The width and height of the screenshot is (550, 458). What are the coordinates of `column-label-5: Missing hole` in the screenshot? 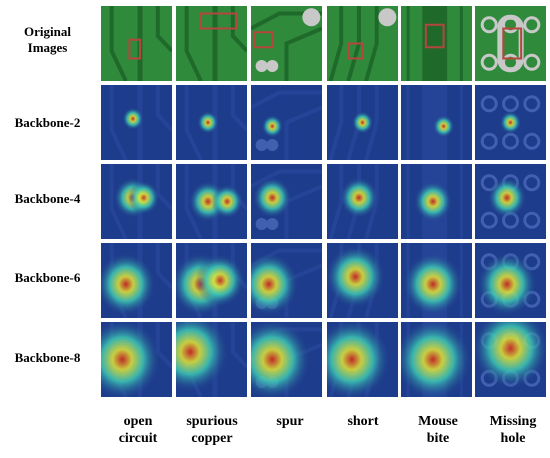 It's located at (513, 430).